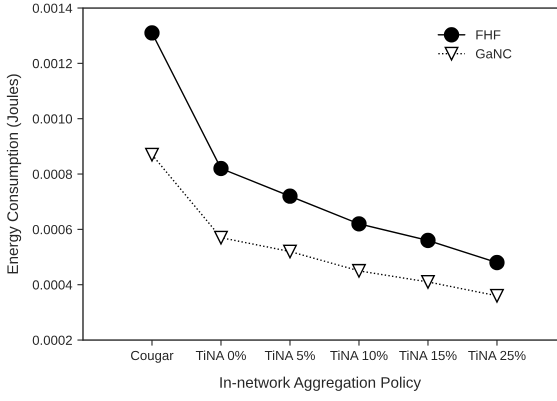  What do you see at coordinates (359, 355) in the screenshot?
I see `x-tick-label: TiNA 10%` at bounding box center [359, 355].